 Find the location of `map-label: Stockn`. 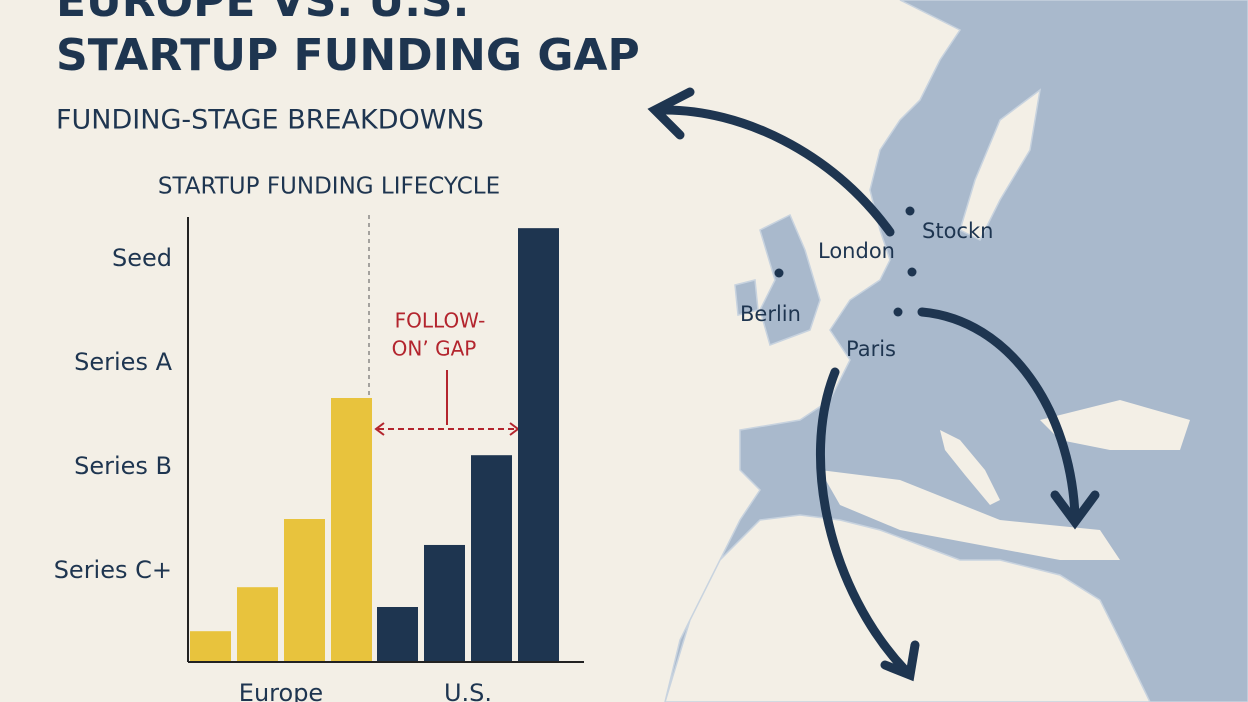

map-label: Stockn is located at coordinates (957, 231).